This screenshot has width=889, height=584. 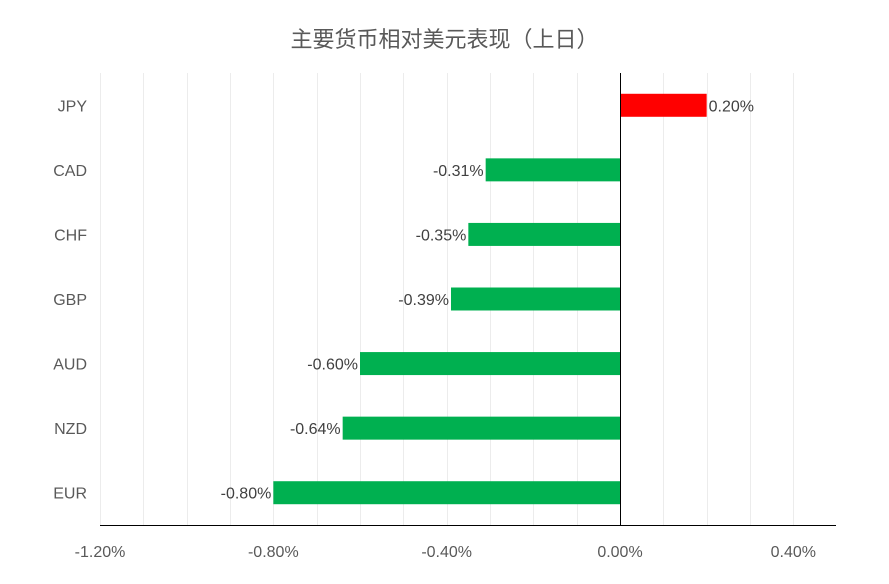 I want to click on data-label-cad: -0.31%, so click(x=458, y=171).